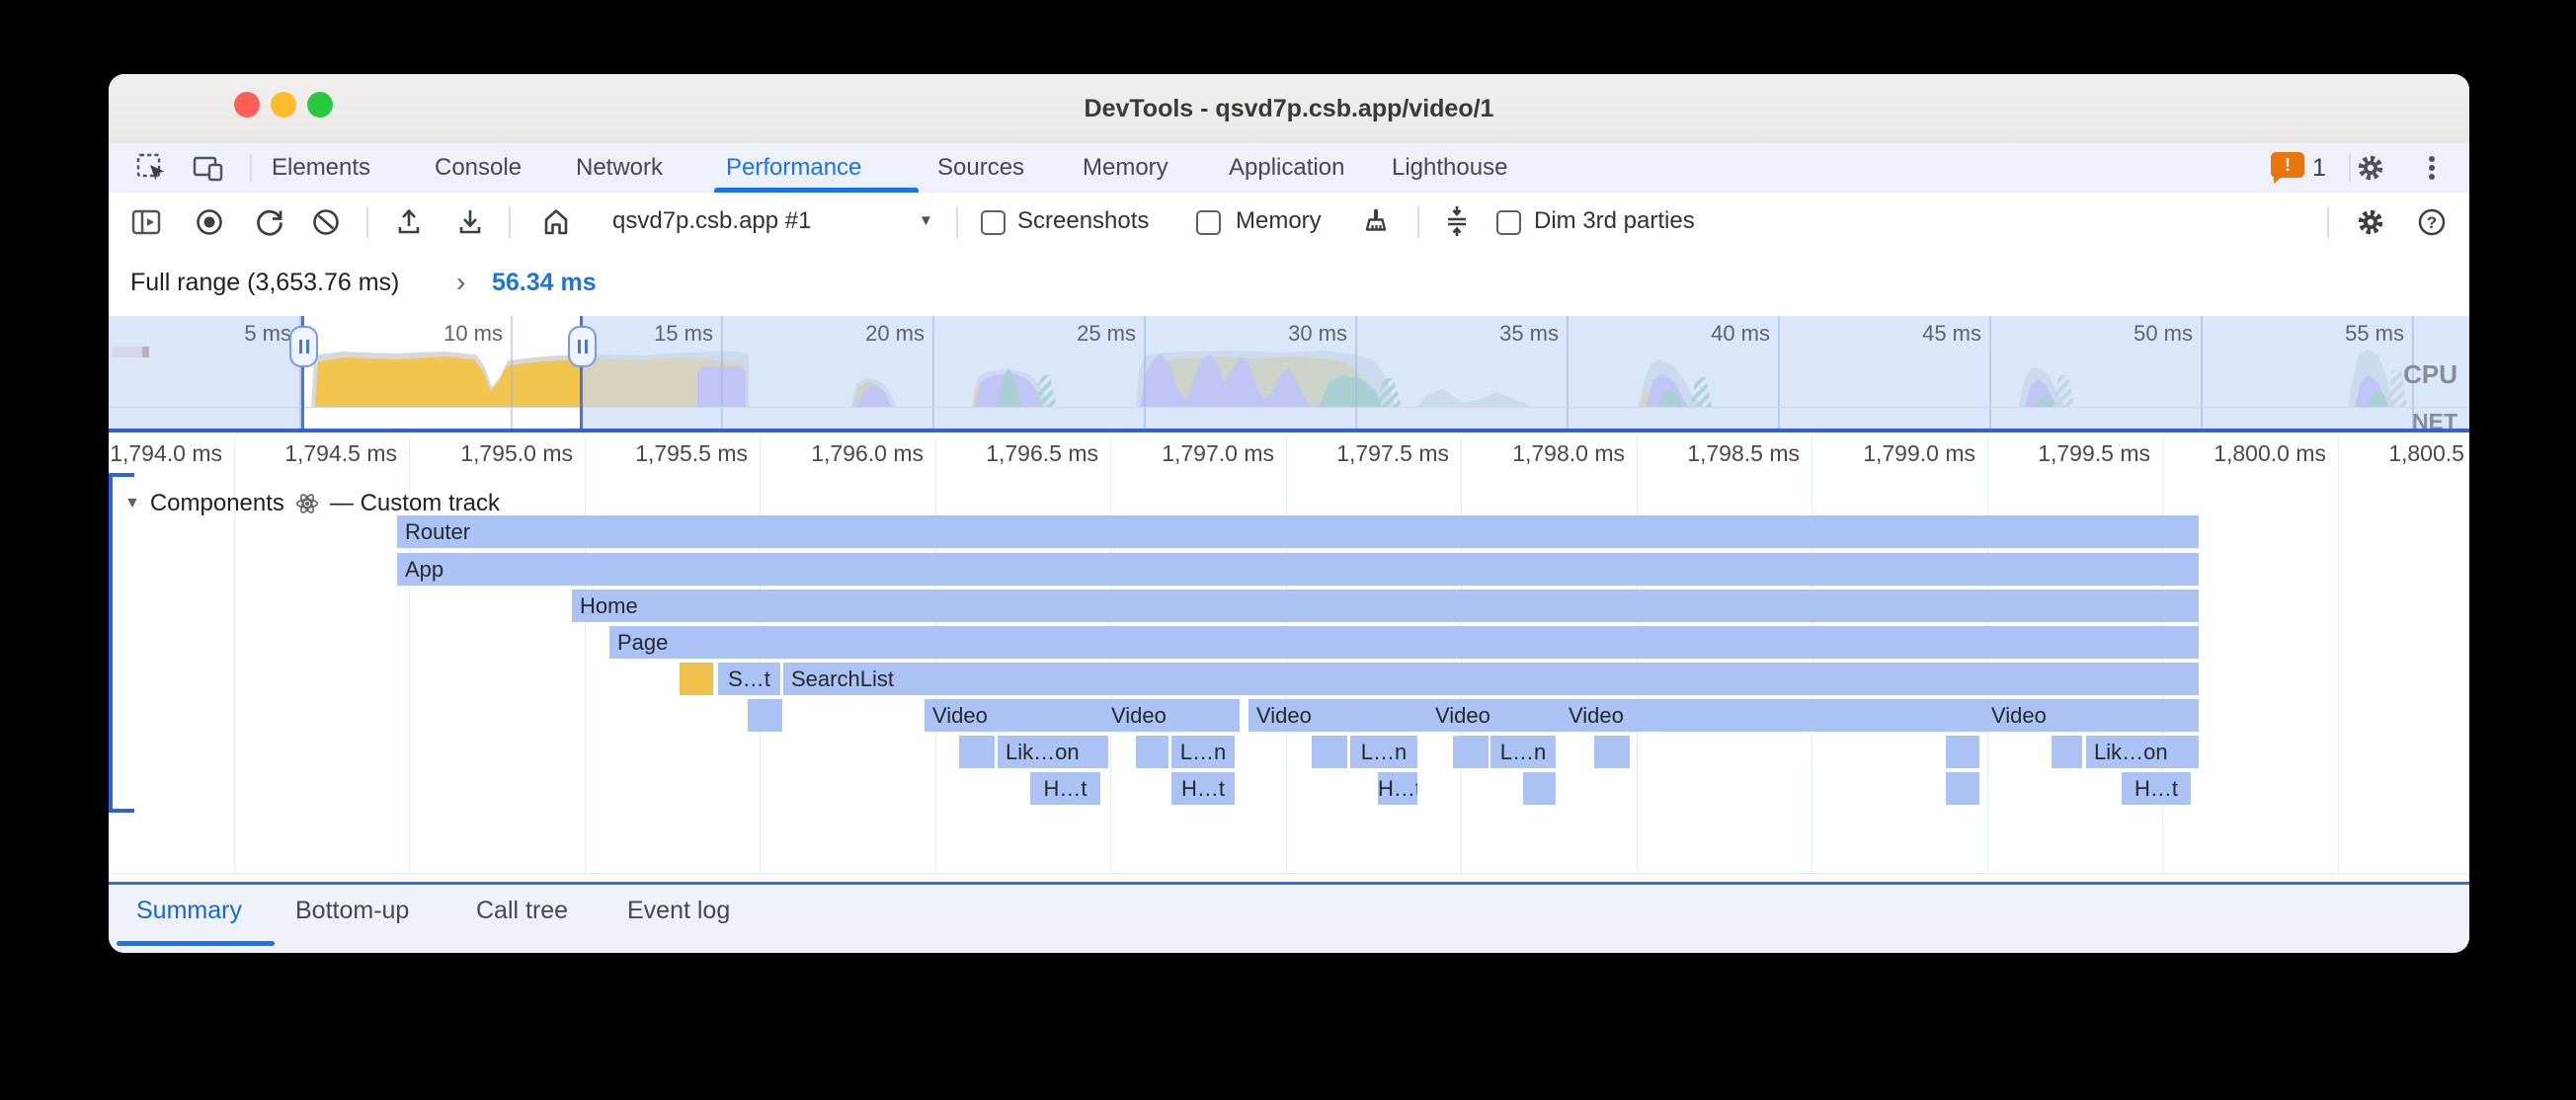  What do you see at coordinates (283, 105) in the screenshot?
I see `minimize-window-button` at bounding box center [283, 105].